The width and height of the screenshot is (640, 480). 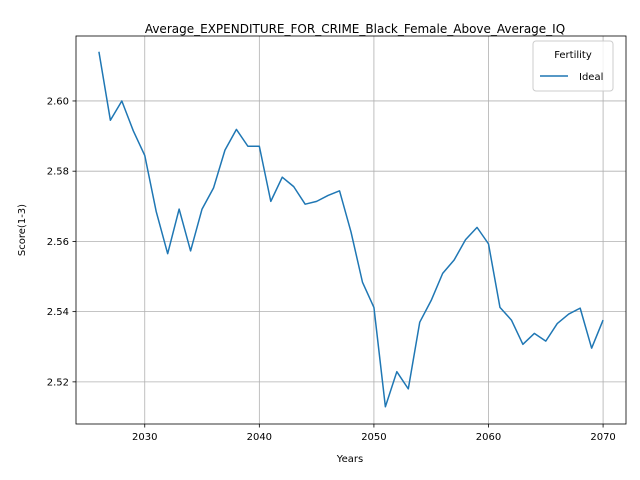 I want to click on legend-title: Fertility, so click(x=573, y=55).